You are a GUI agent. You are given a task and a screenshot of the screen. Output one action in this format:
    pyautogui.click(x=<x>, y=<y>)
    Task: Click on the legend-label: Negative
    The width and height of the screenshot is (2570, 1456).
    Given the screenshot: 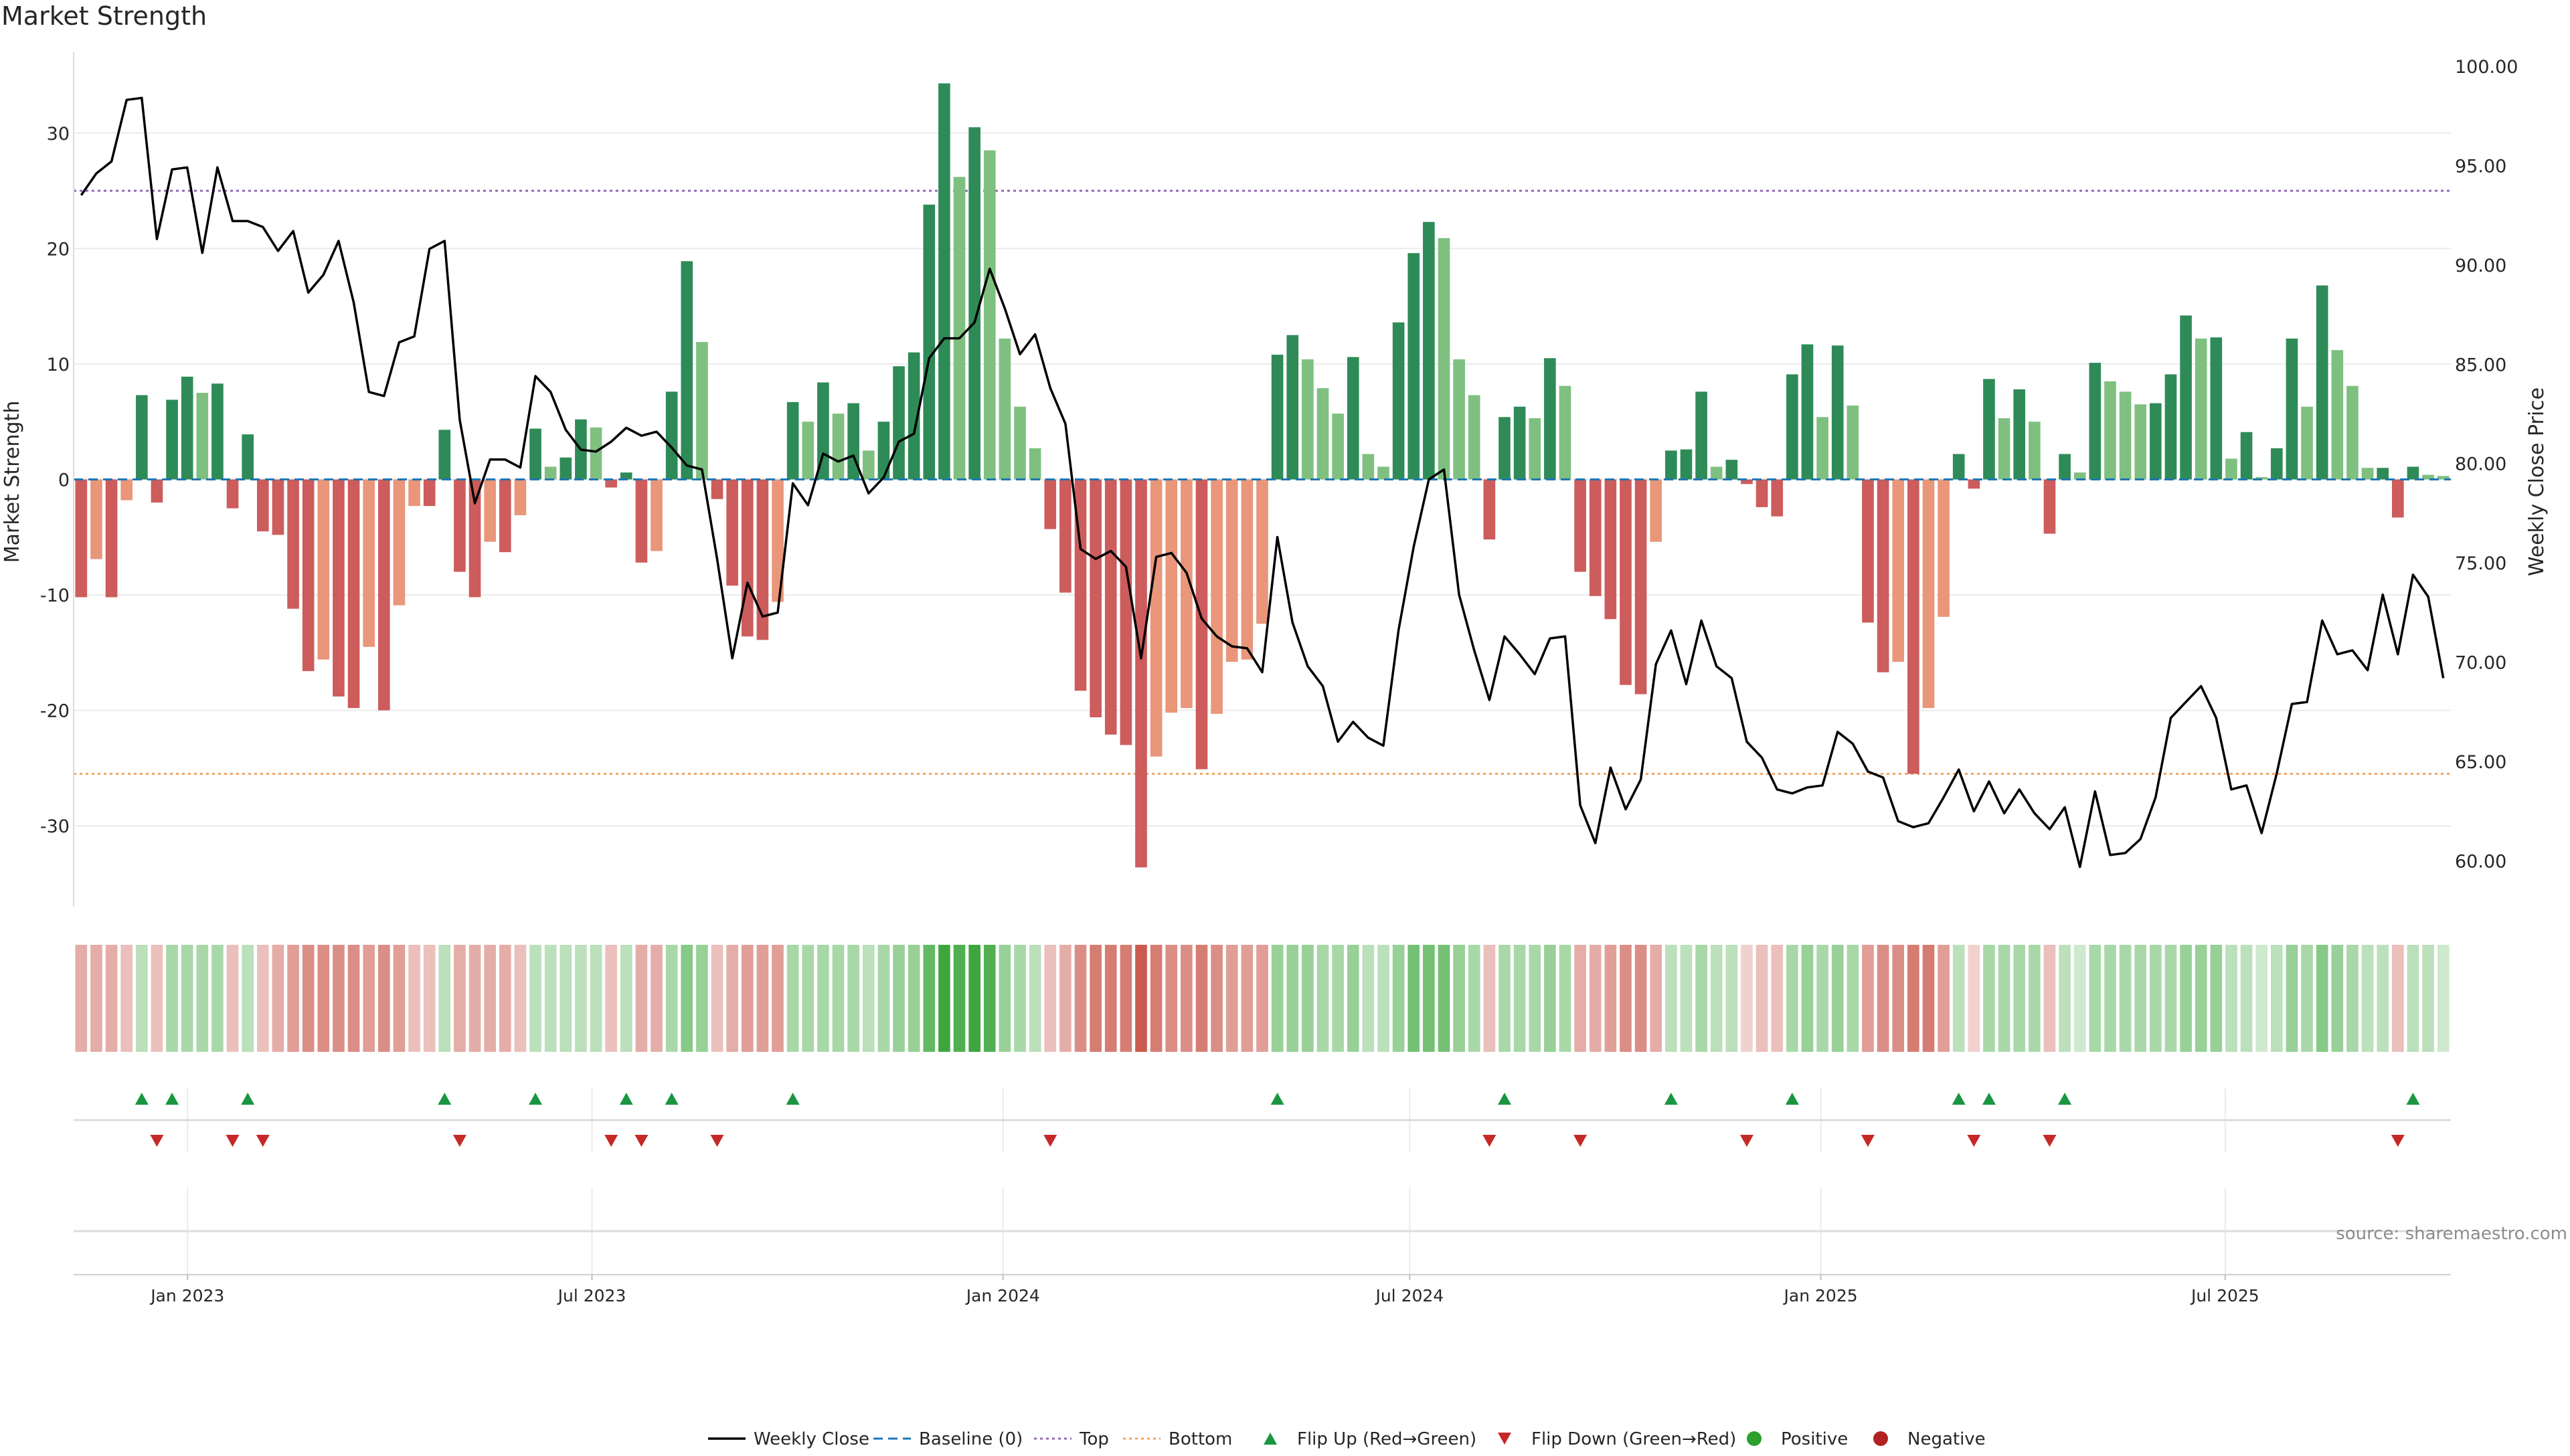 What is the action you would take?
    pyautogui.click(x=1946, y=1439)
    